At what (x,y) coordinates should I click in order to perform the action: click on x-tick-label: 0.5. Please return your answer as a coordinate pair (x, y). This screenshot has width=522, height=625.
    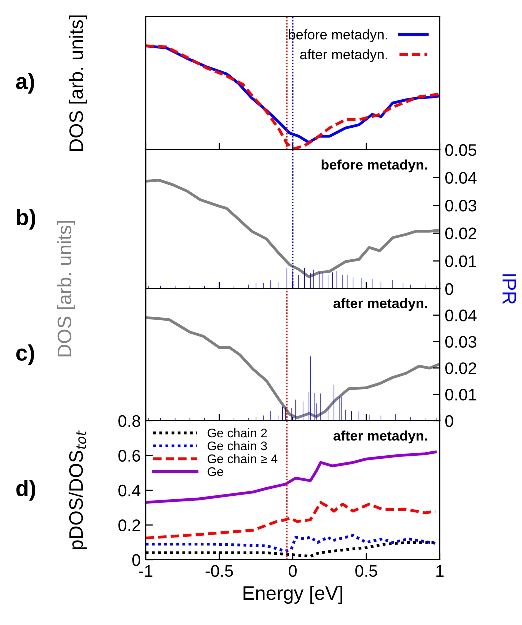
    Looking at the image, I should click on (367, 571).